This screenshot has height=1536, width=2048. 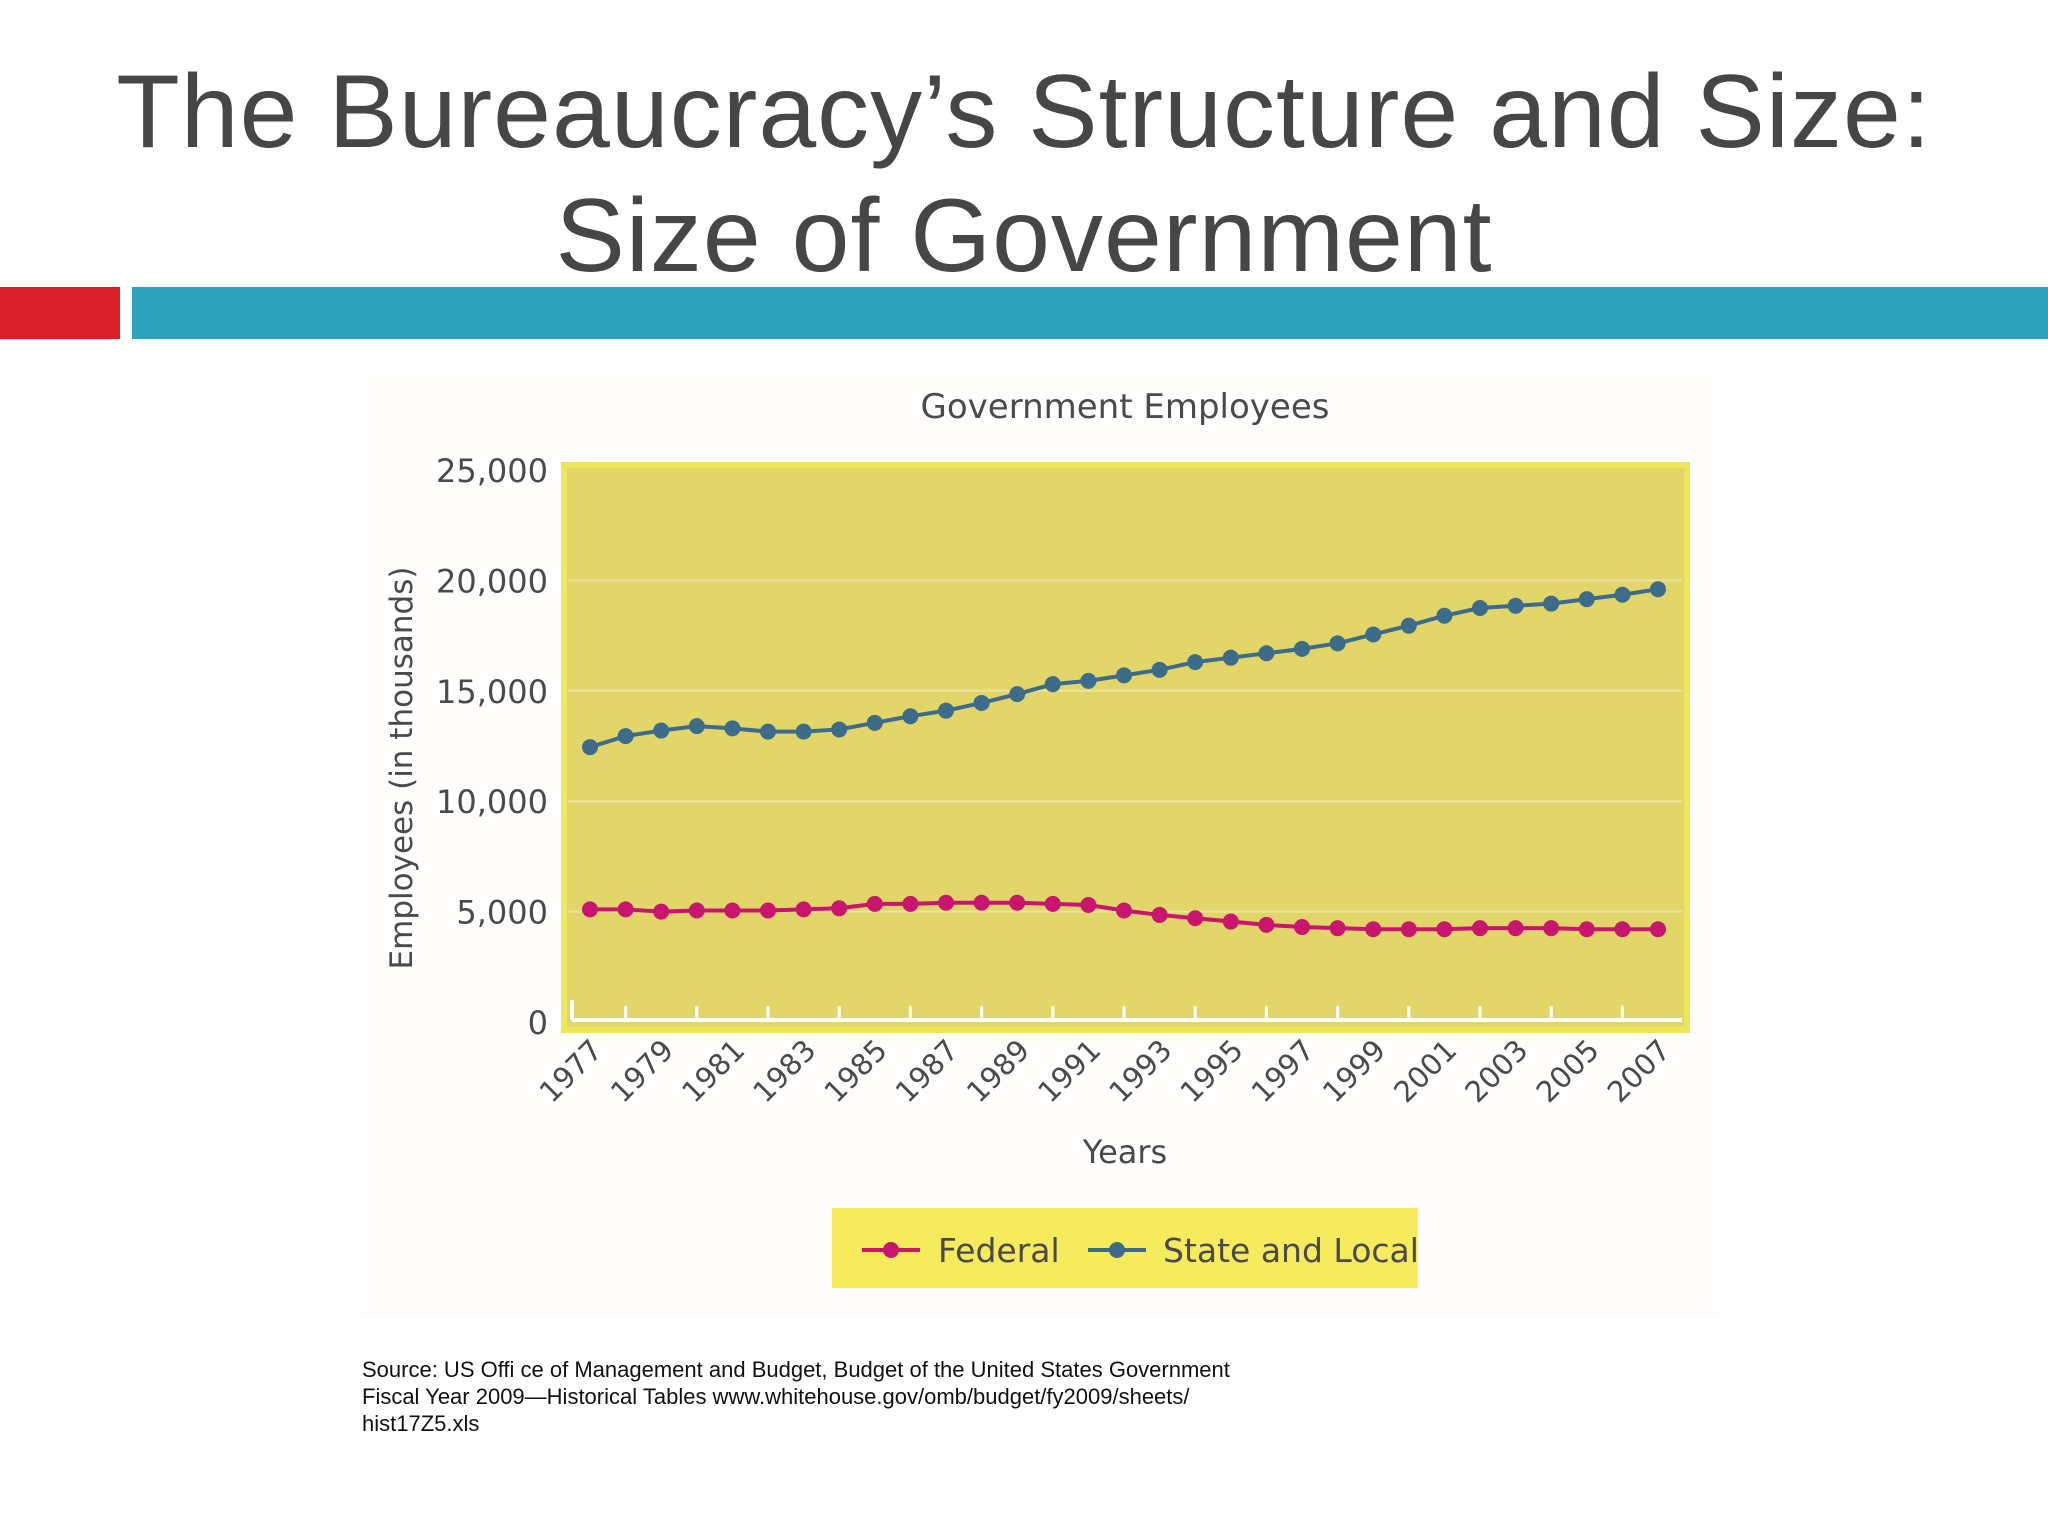 I want to click on legend-item-state-and-local: State and Local, so click(x=1253, y=1250).